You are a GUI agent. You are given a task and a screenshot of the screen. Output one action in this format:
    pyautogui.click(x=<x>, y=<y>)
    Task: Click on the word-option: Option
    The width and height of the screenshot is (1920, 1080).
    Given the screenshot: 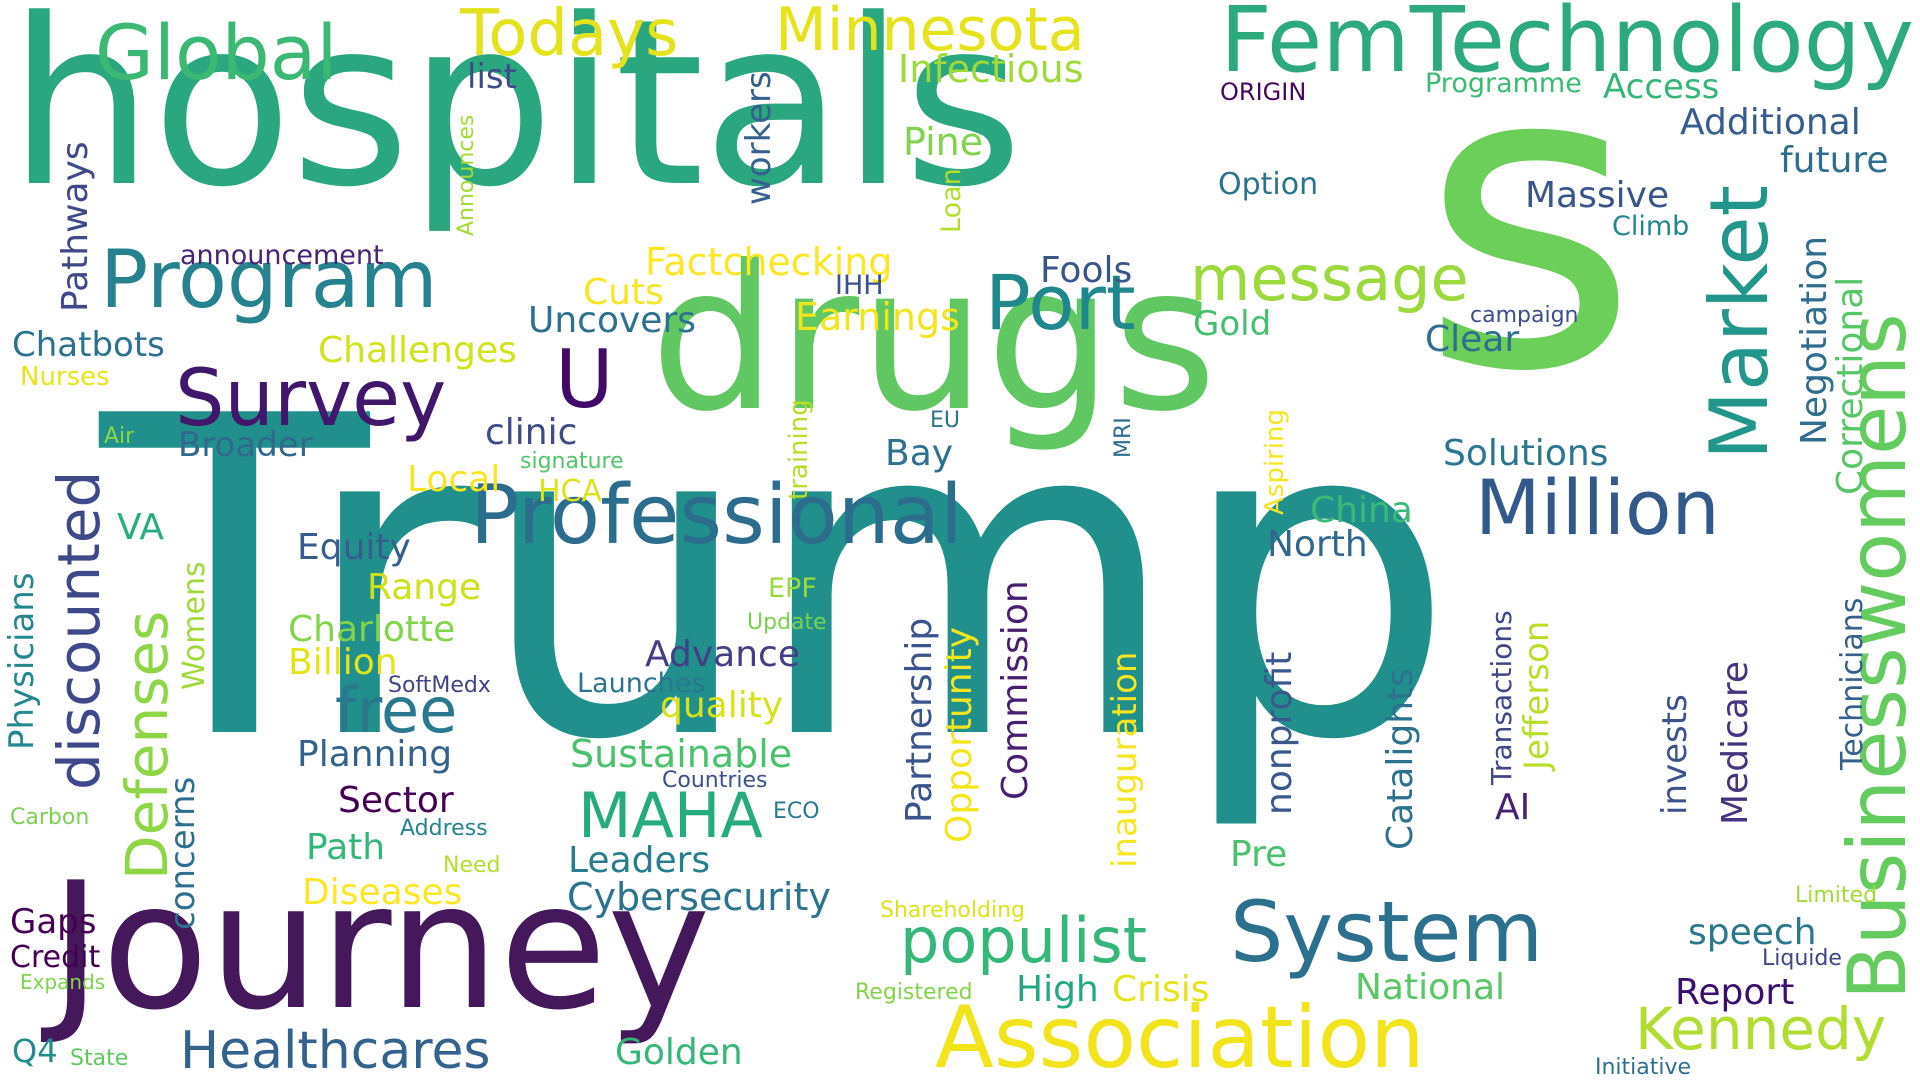 What is the action you would take?
    pyautogui.click(x=1268, y=184)
    